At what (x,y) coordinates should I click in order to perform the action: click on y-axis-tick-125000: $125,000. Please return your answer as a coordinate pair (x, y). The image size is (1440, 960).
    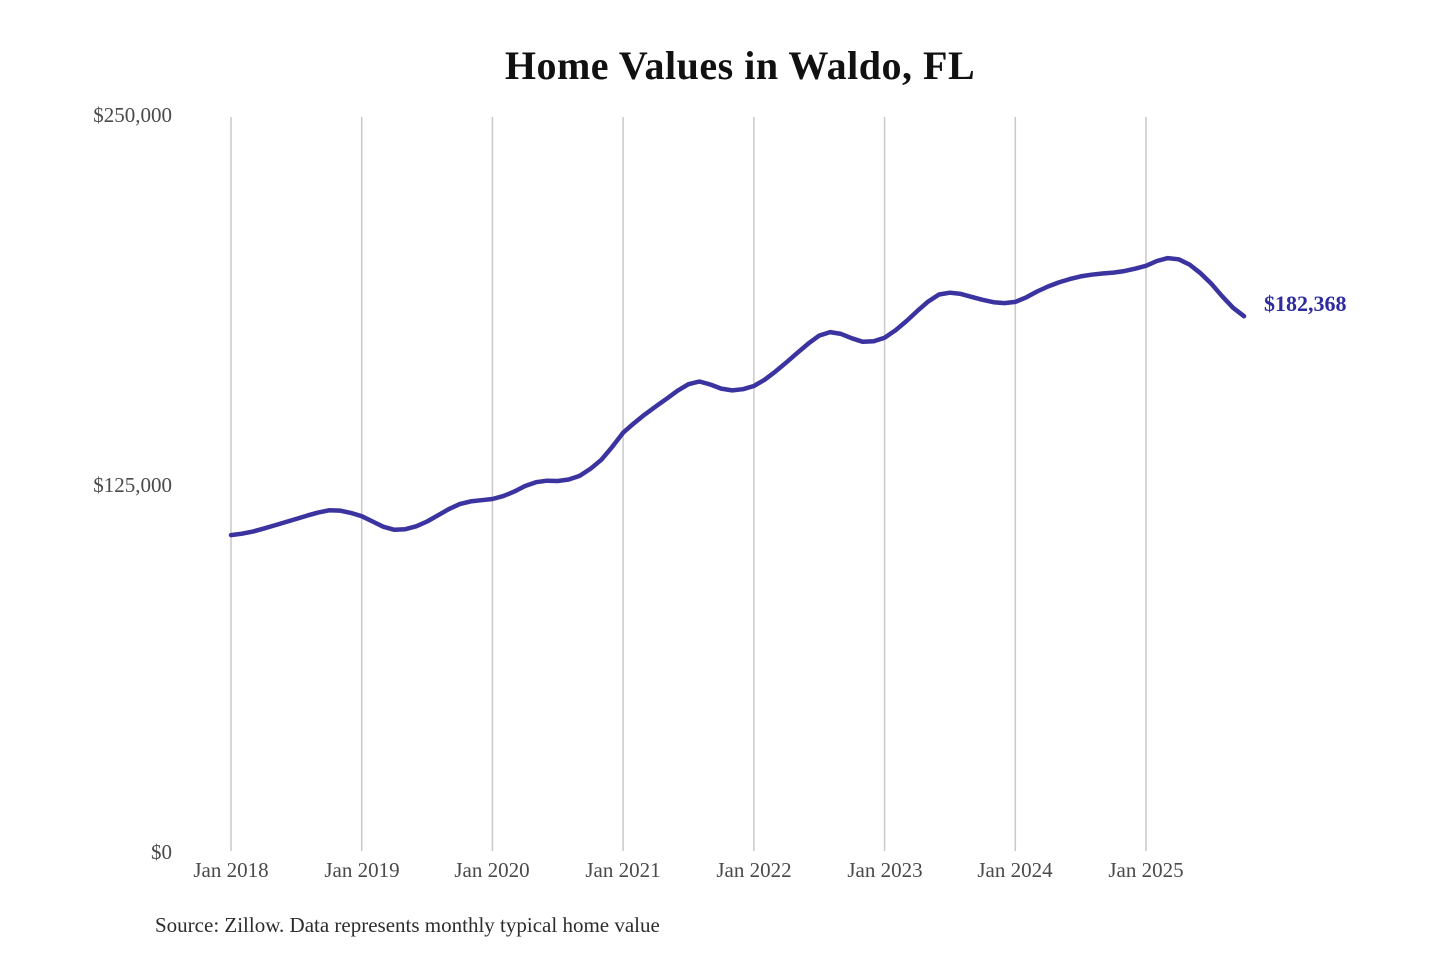
    Looking at the image, I should click on (132, 485).